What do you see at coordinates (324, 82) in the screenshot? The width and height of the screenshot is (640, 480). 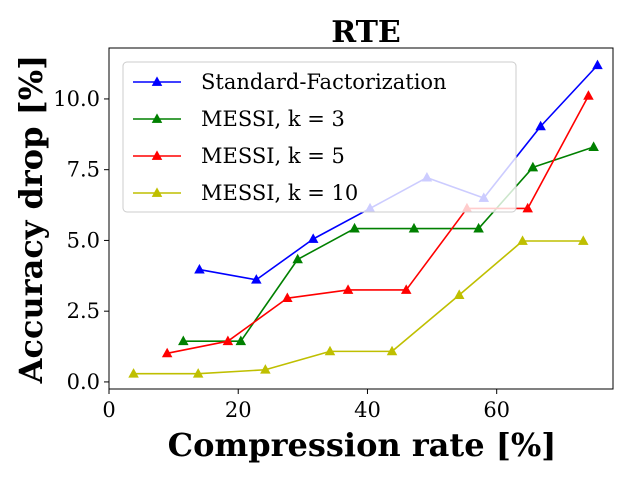 I see `legend-label: Standard-Factorization` at bounding box center [324, 82].